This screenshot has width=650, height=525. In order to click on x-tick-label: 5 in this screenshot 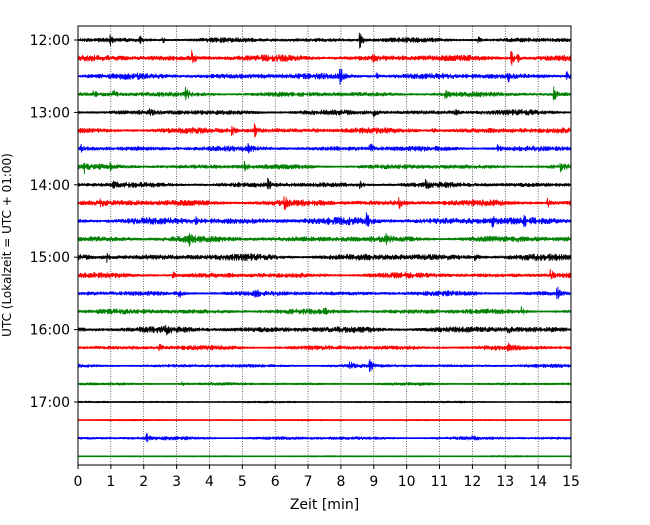, I will do `click(242, 482)`.